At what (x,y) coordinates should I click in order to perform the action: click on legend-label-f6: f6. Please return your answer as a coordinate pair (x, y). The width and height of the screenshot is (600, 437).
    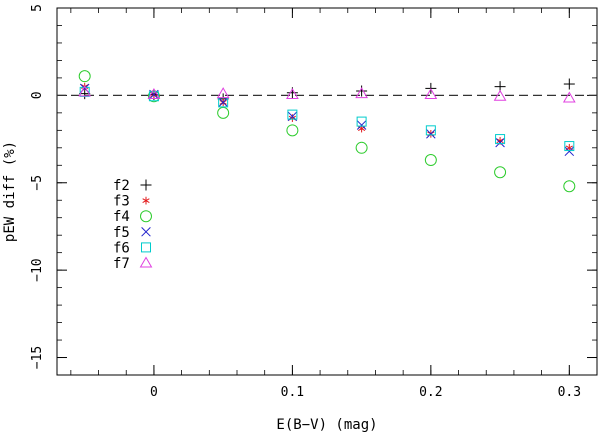
    Looking at the image, I should click on (121, 248).